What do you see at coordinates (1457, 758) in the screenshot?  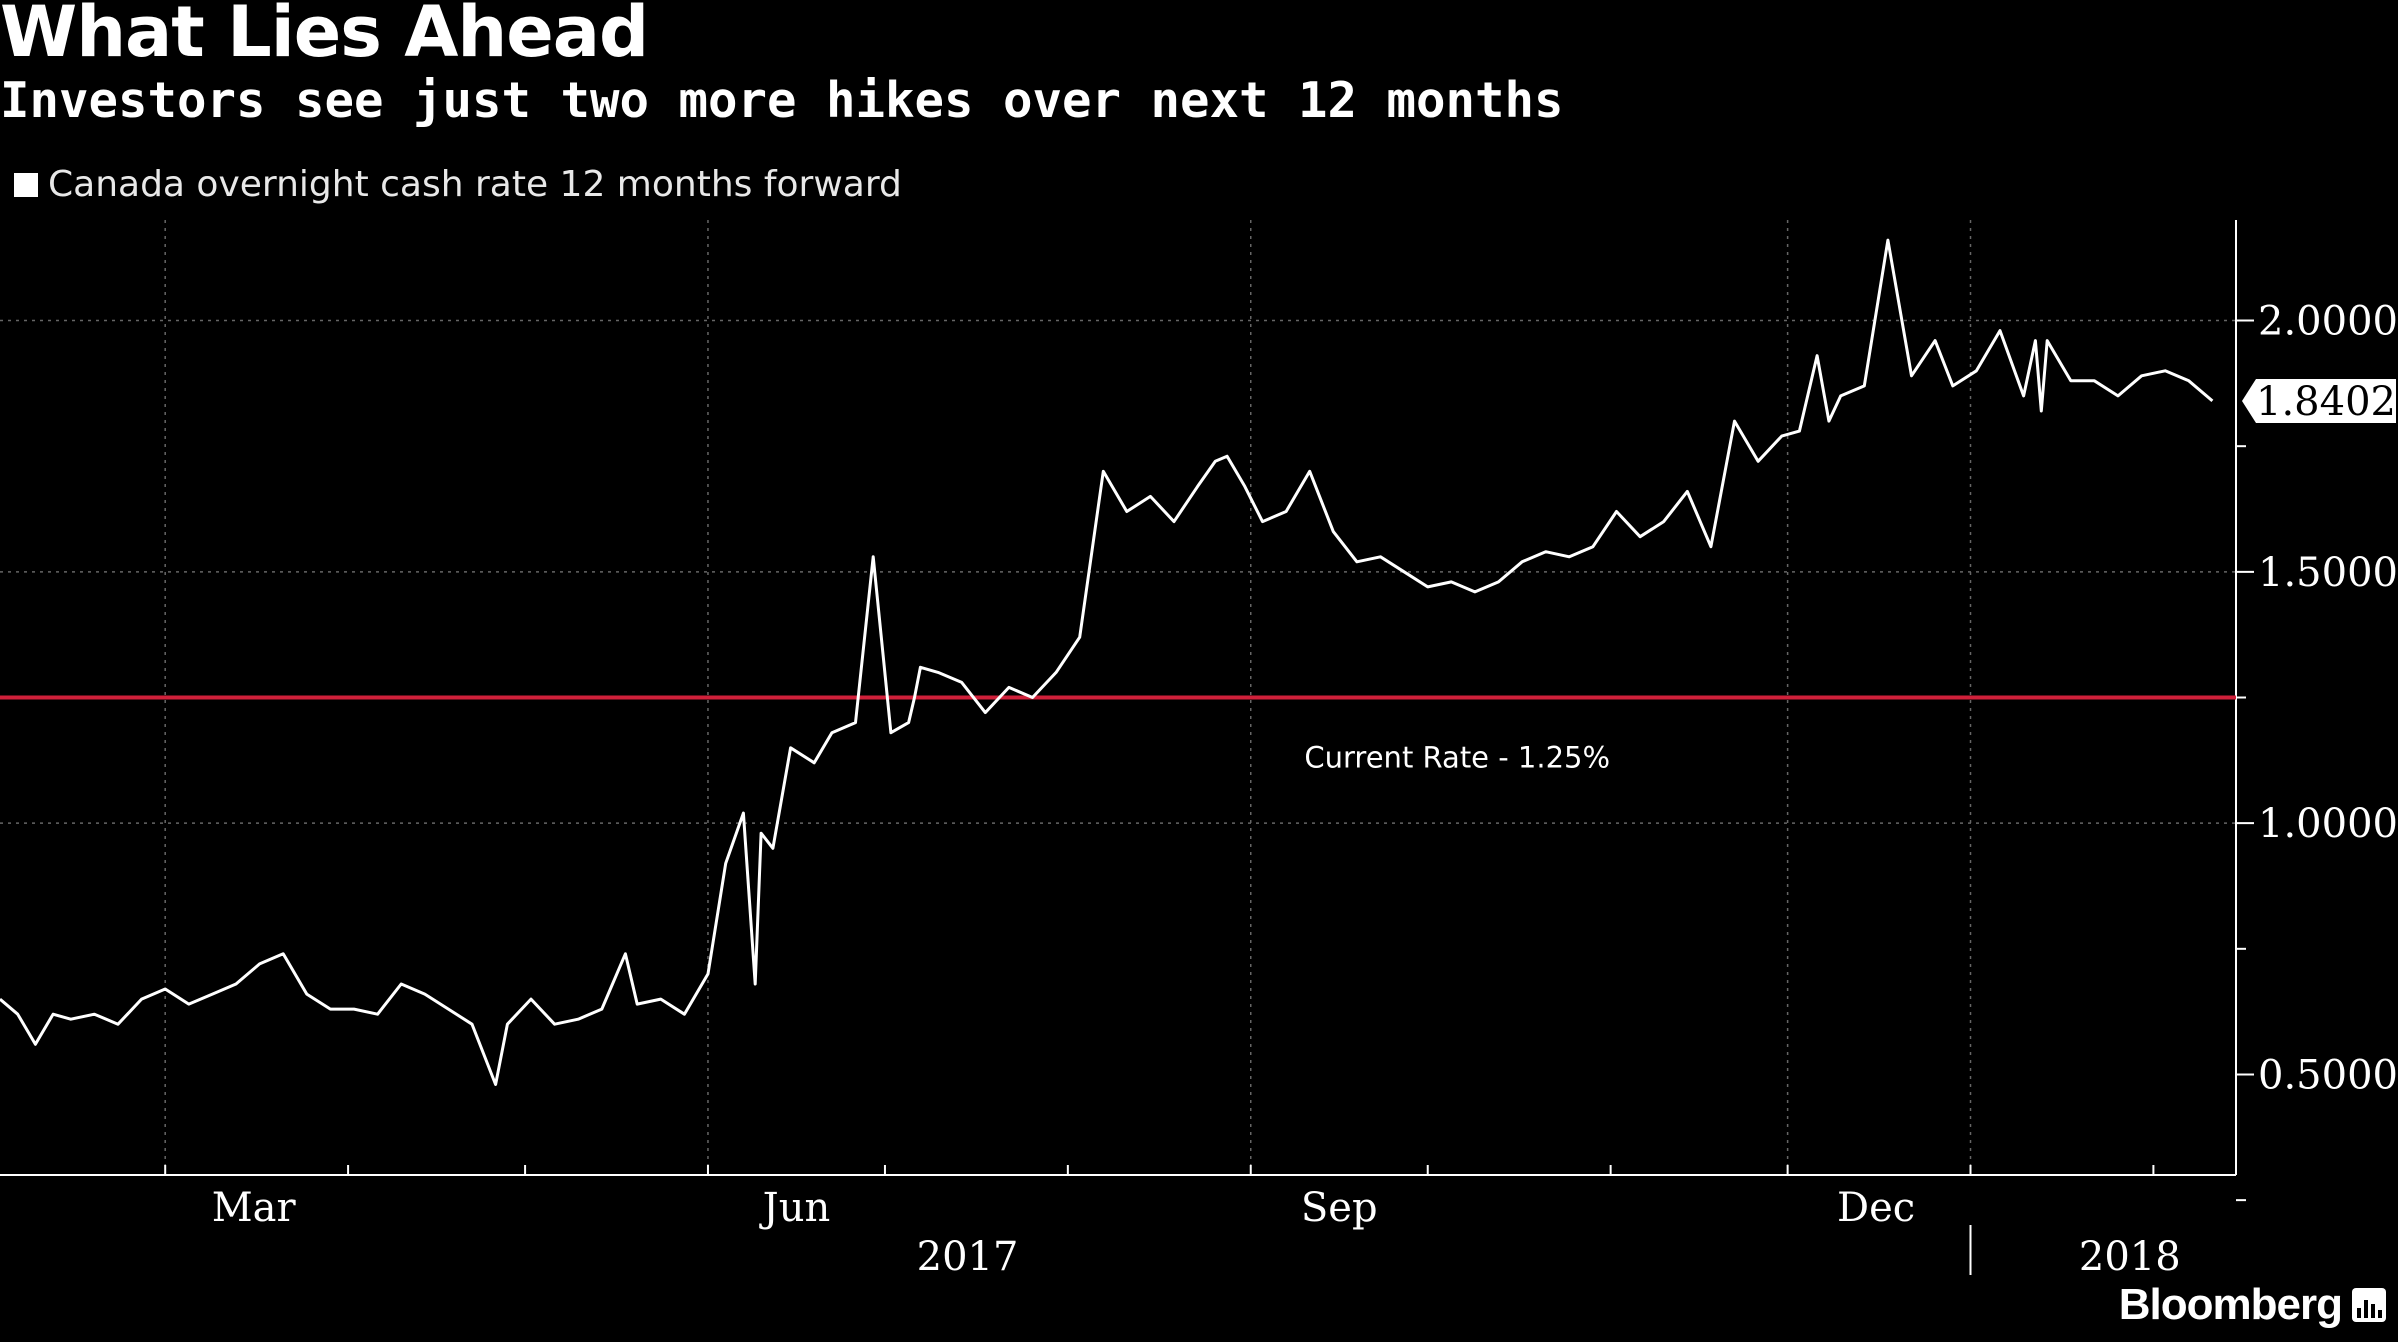 I see `current-rate-label: Current Rate - 1.25%` at bounding box center [1457, 758].